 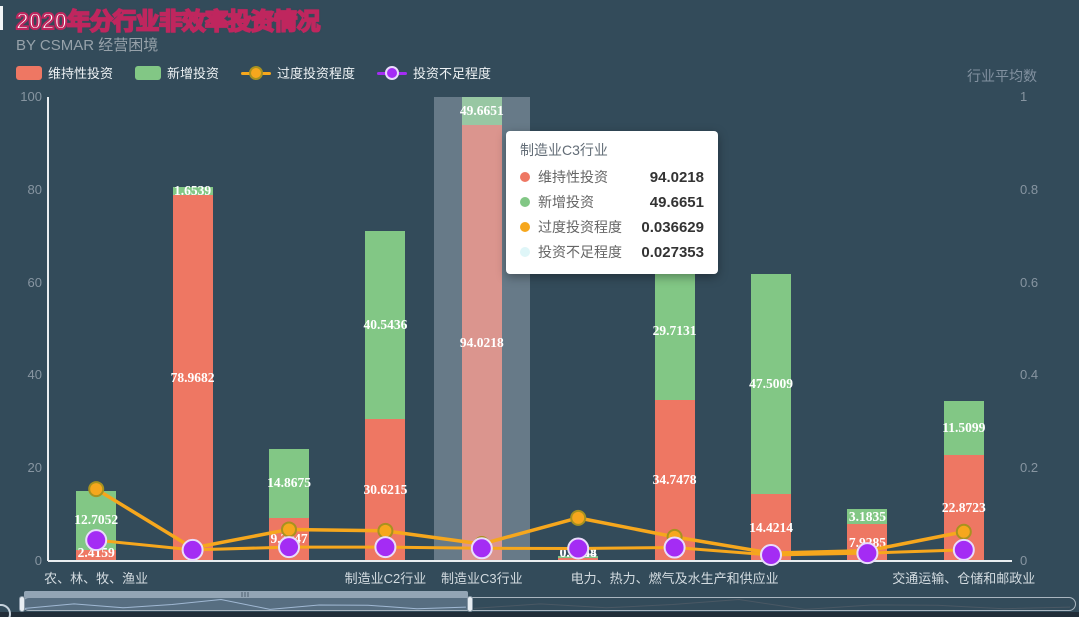 What do you see at coordinates (246, 604) in the screenshot?
I see `datazoom-window` at bounding box center [246, 604].